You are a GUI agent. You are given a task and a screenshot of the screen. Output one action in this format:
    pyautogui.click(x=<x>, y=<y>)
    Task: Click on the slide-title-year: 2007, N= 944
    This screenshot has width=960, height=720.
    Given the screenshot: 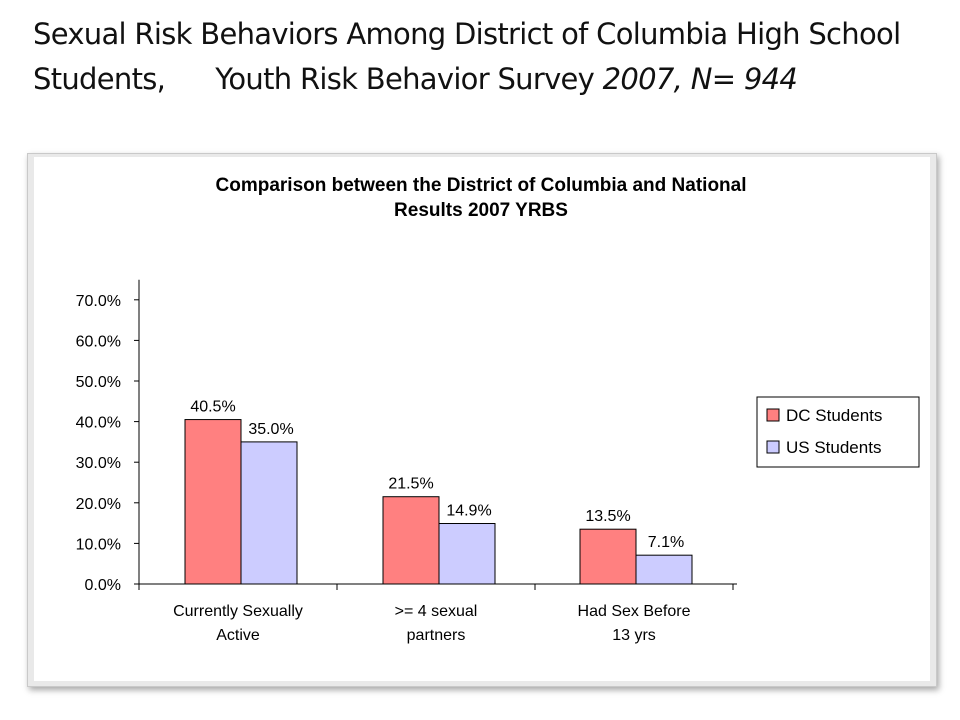 What is the action you would take?
    pyautogui.click(x=700, y=79)
    